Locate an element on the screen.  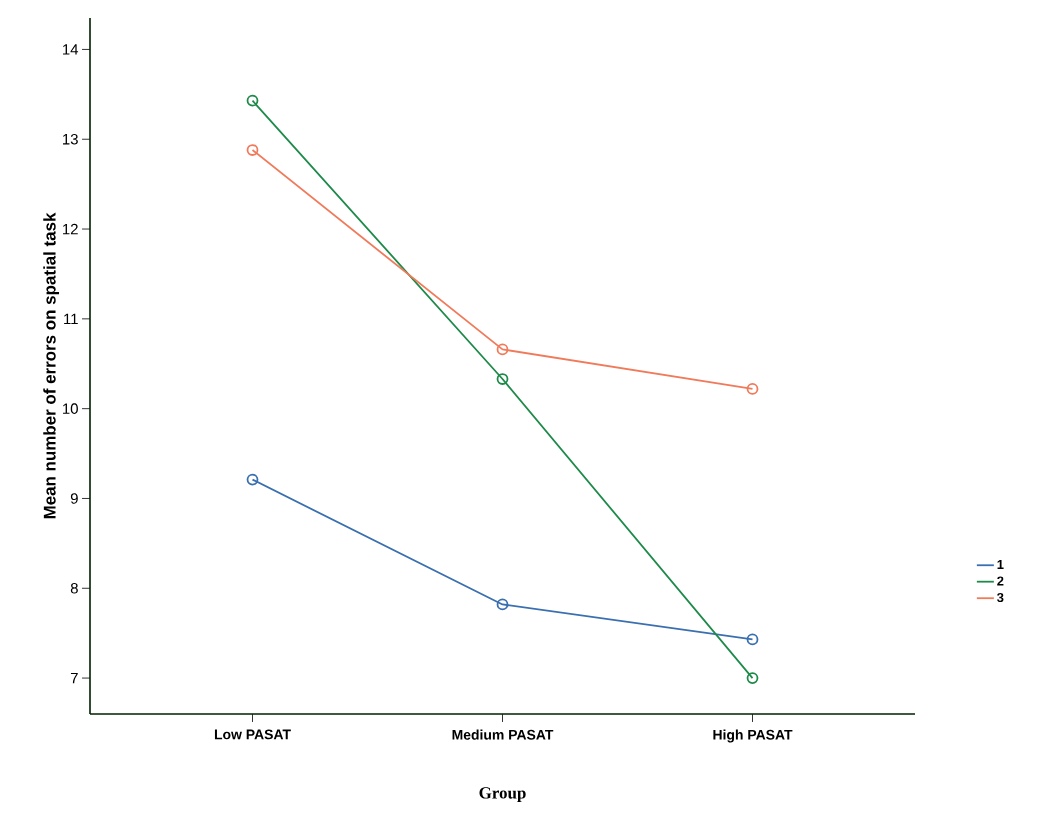
y-tick-label: 14 is located at coordinates (71, 49).